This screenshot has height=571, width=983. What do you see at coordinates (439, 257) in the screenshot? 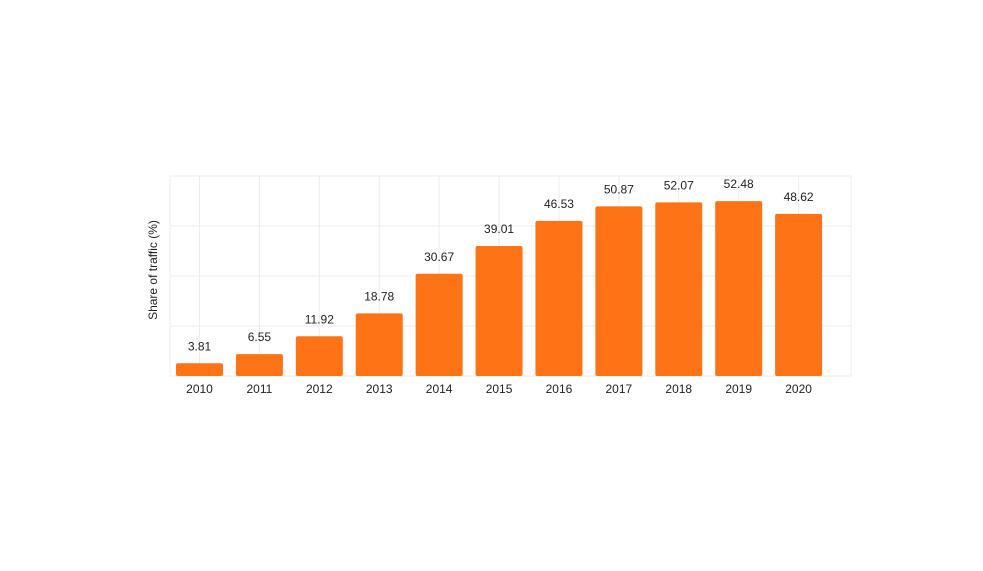
I see `data-label-2014: 30.67` at bounding box center [439, 257].